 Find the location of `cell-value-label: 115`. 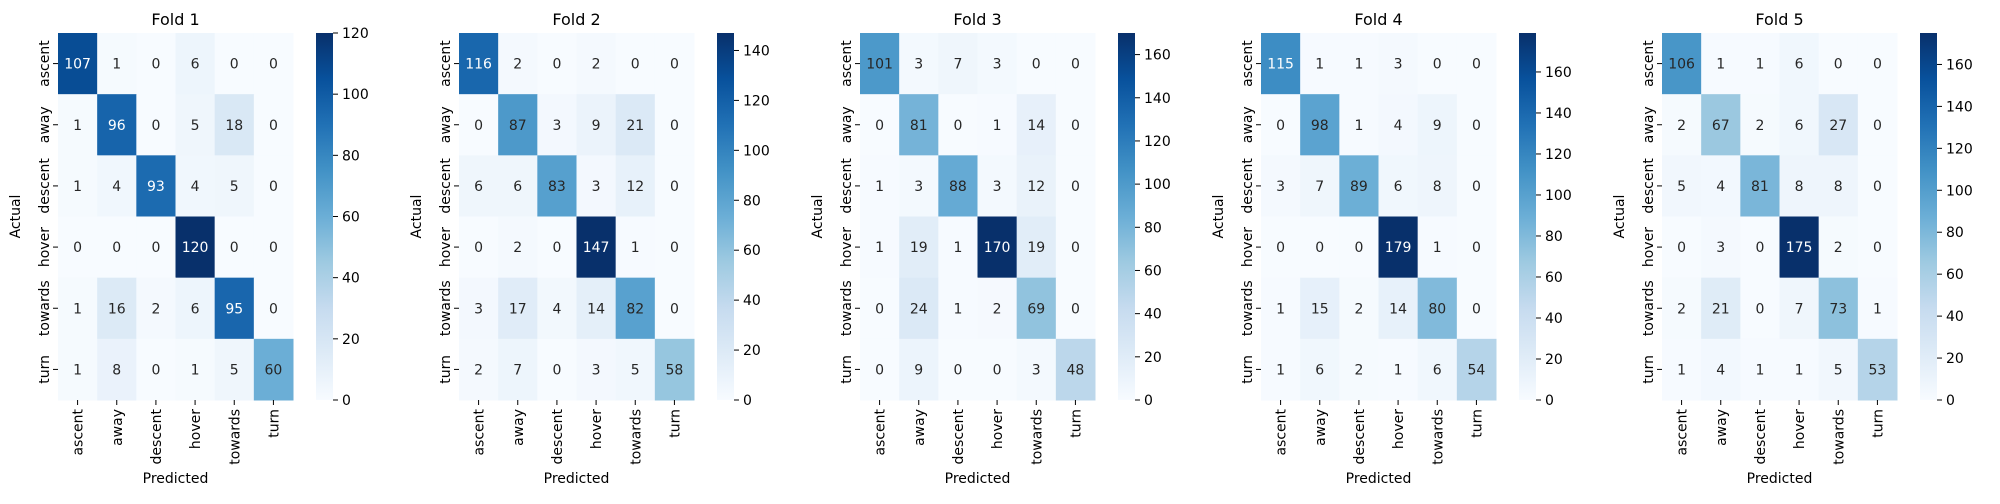

cell-value-label: 115 is located at coordinates (1280, 65).